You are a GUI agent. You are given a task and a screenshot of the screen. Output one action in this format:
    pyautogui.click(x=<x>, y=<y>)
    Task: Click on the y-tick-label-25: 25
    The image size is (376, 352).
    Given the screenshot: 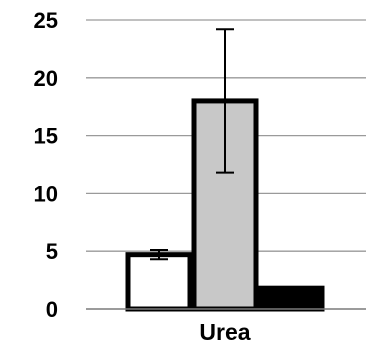 What is the action you would take?
    pyautogui.click(x=46, y=20)
    